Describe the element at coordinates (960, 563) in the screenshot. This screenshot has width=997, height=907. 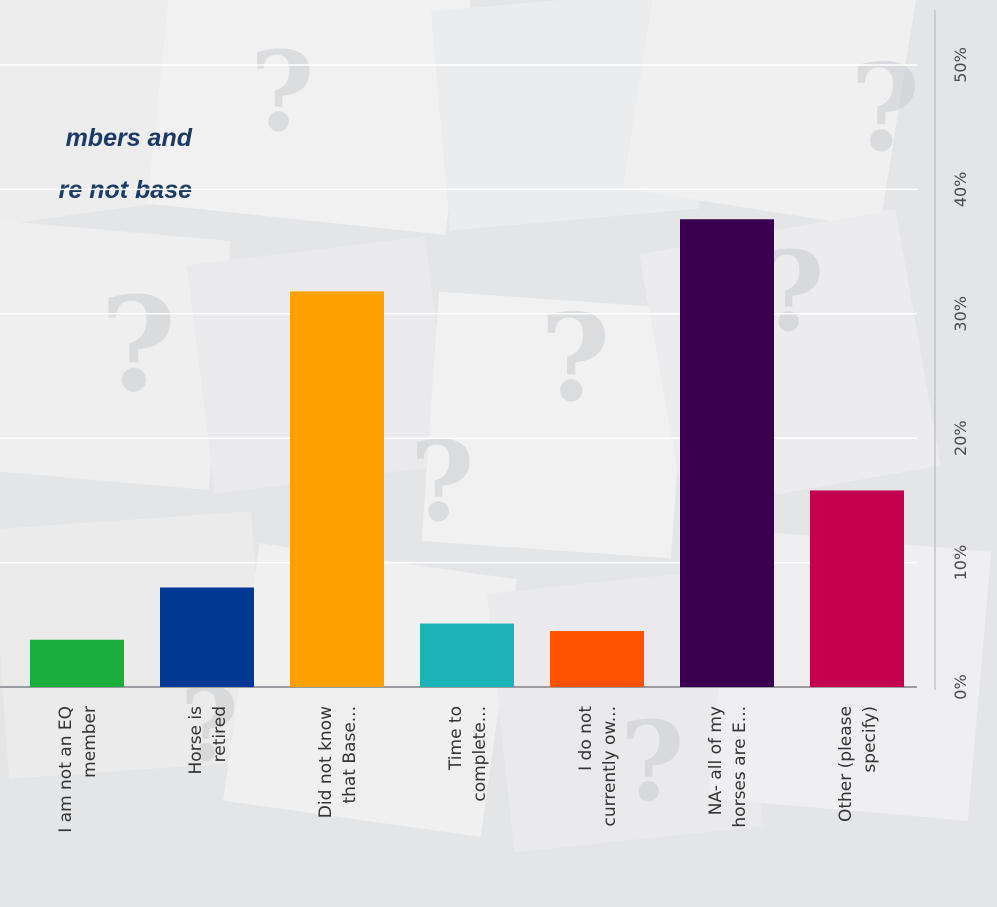
I see `y-tick-label: 10%` at that location.